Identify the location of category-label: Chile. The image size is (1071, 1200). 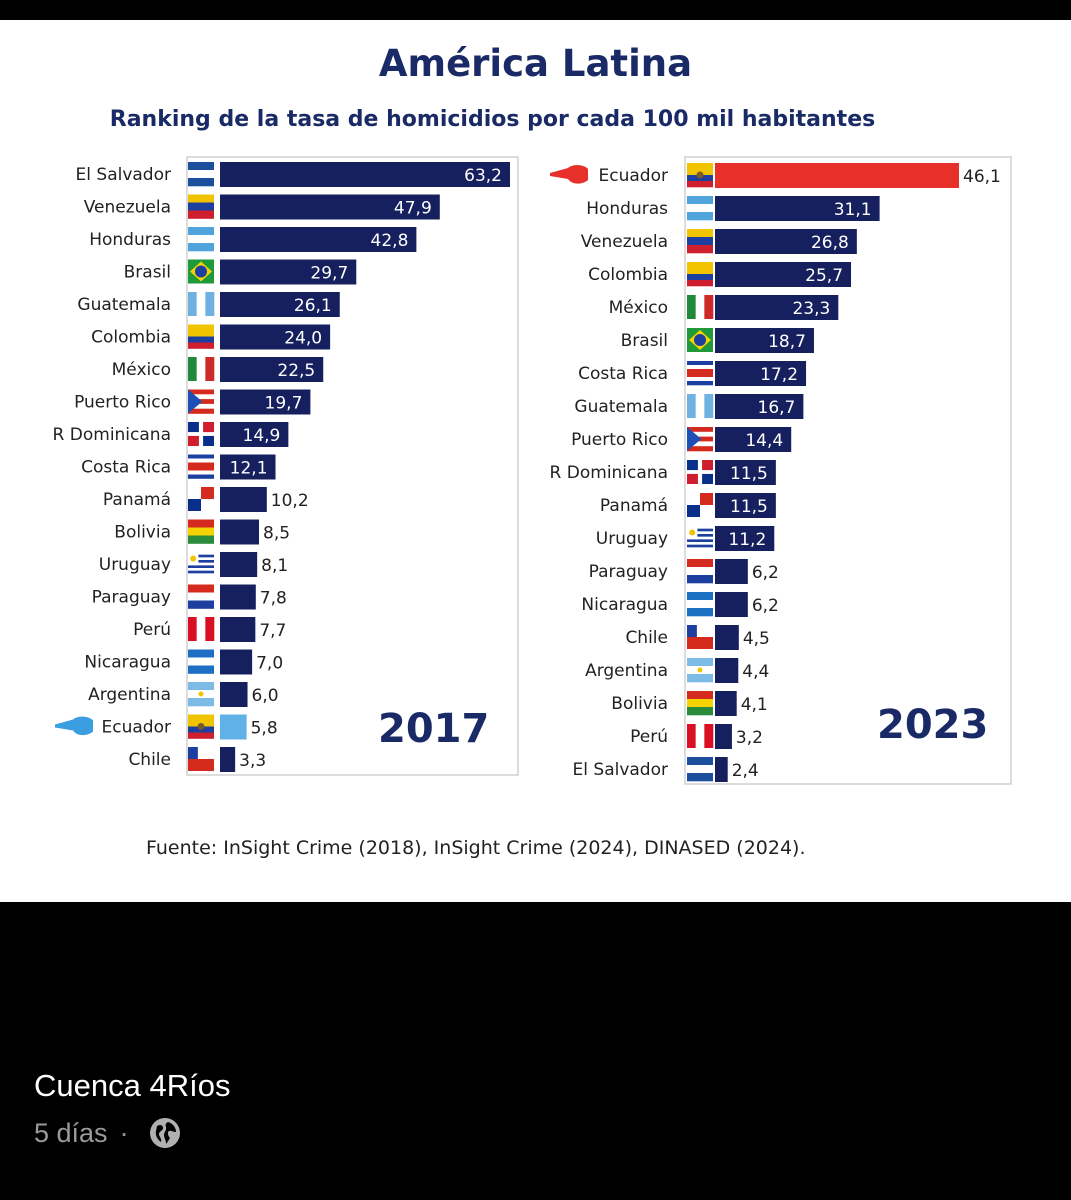
(646, 638).